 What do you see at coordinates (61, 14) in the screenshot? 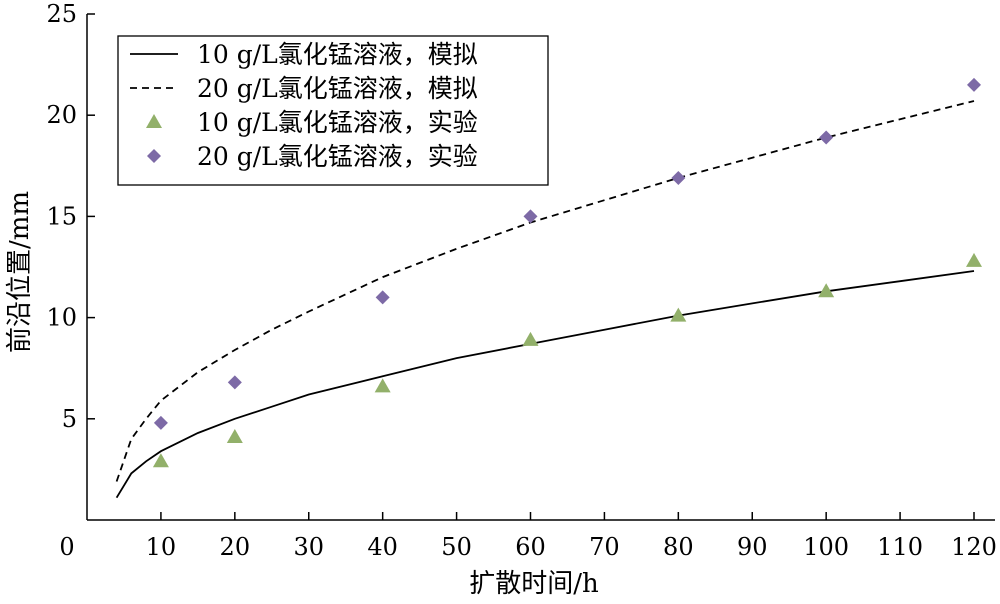
I see `y-tick-label: 25` at bounding box center [61, 14].